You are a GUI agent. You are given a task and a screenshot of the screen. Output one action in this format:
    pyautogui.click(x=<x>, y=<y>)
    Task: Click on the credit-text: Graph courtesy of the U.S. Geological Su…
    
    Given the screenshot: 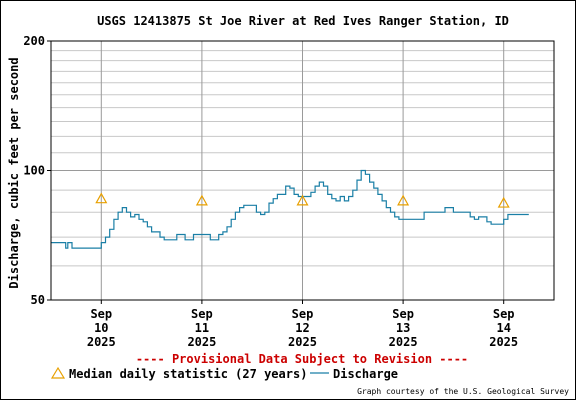 What is the action you would take?
    pyautogui.click(x=463, y=391)
    